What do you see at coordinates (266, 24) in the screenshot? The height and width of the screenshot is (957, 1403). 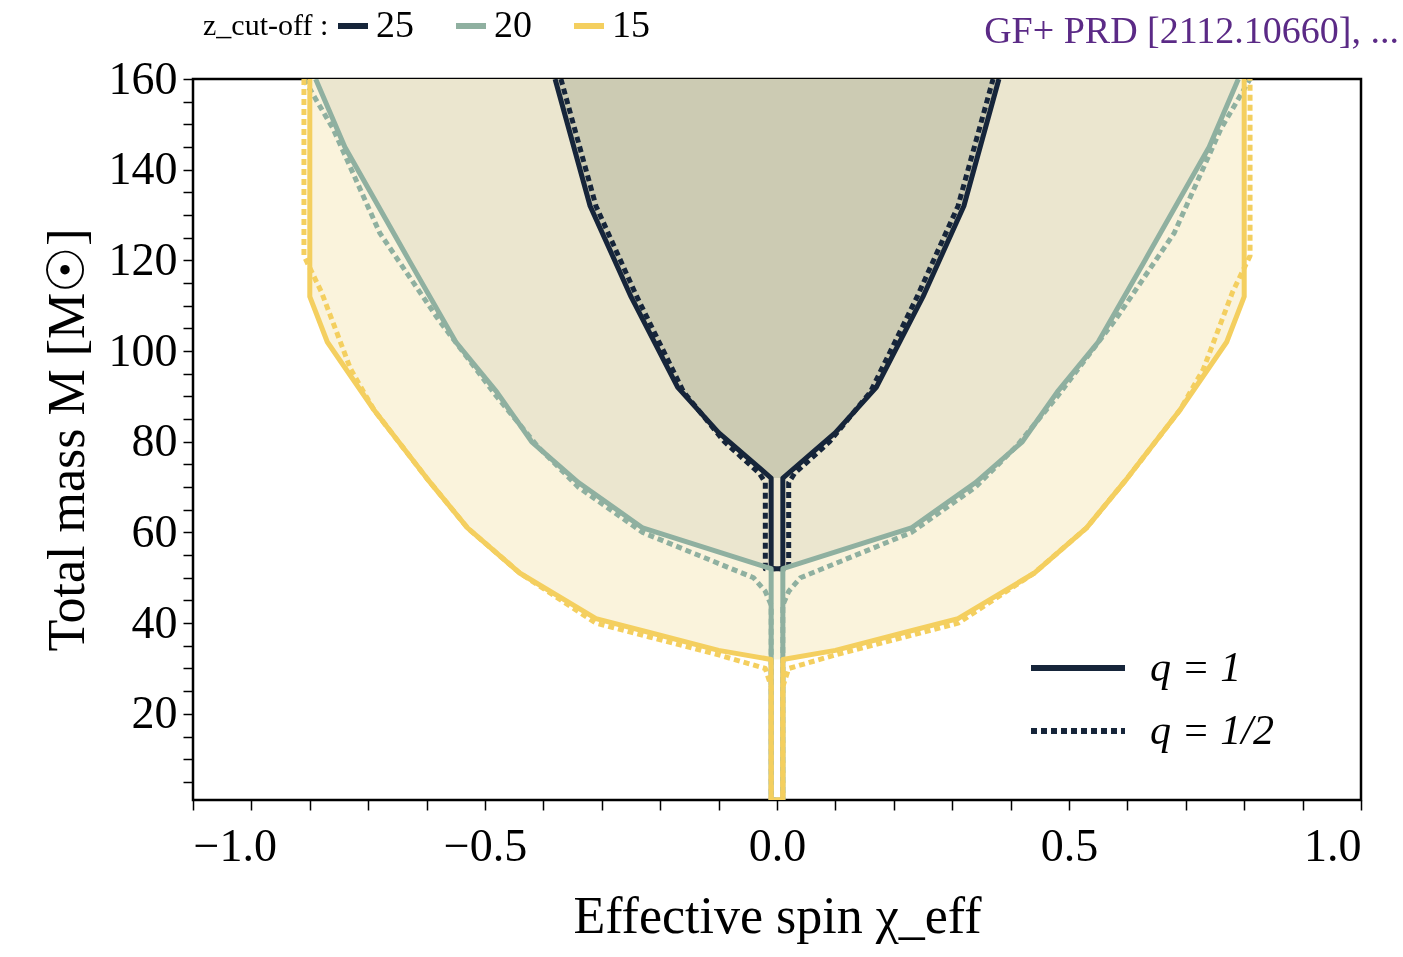 I see `legend-title: z_cut-off :` at bounding box center [266, 24].